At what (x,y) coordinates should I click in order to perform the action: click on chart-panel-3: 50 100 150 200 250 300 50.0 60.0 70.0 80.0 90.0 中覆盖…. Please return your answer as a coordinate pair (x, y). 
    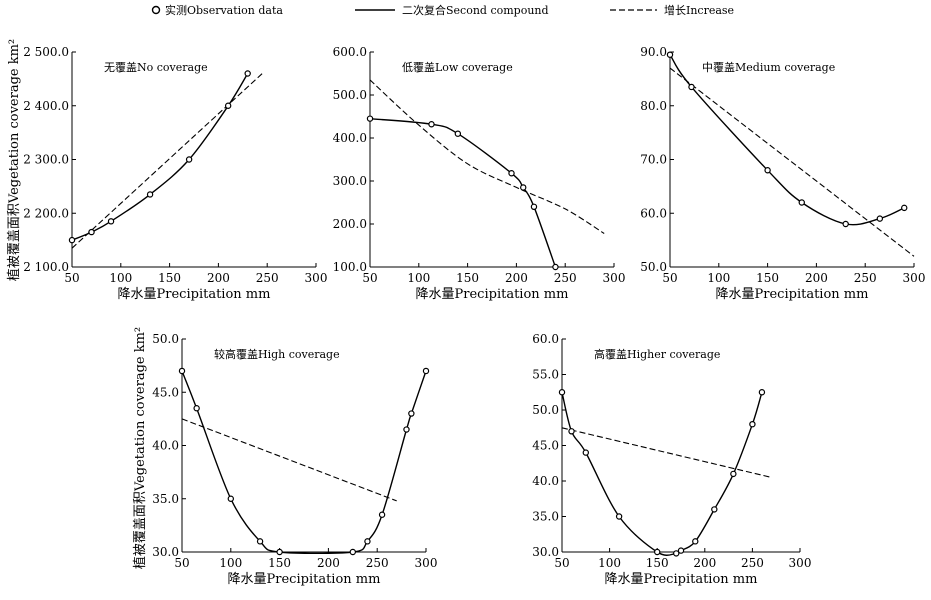
    Looking at the image, I should click on (782, 173).